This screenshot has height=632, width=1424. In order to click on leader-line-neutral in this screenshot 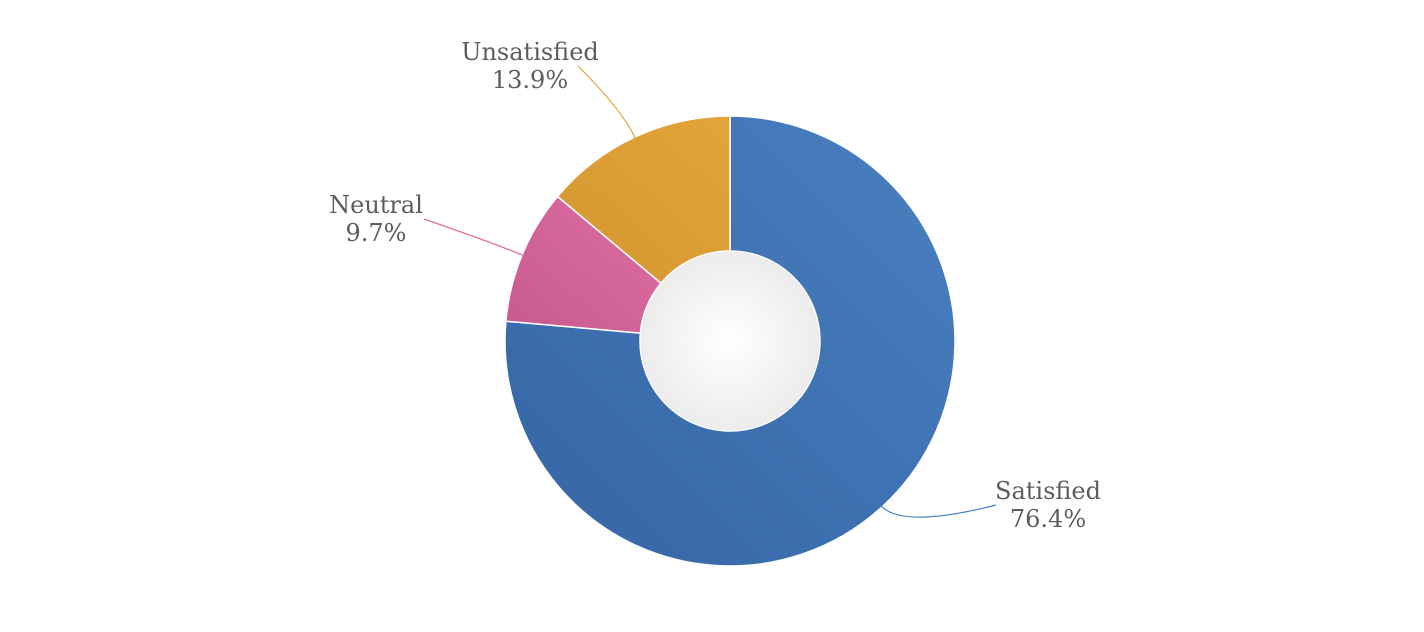, I will do `click(474, 237)`.